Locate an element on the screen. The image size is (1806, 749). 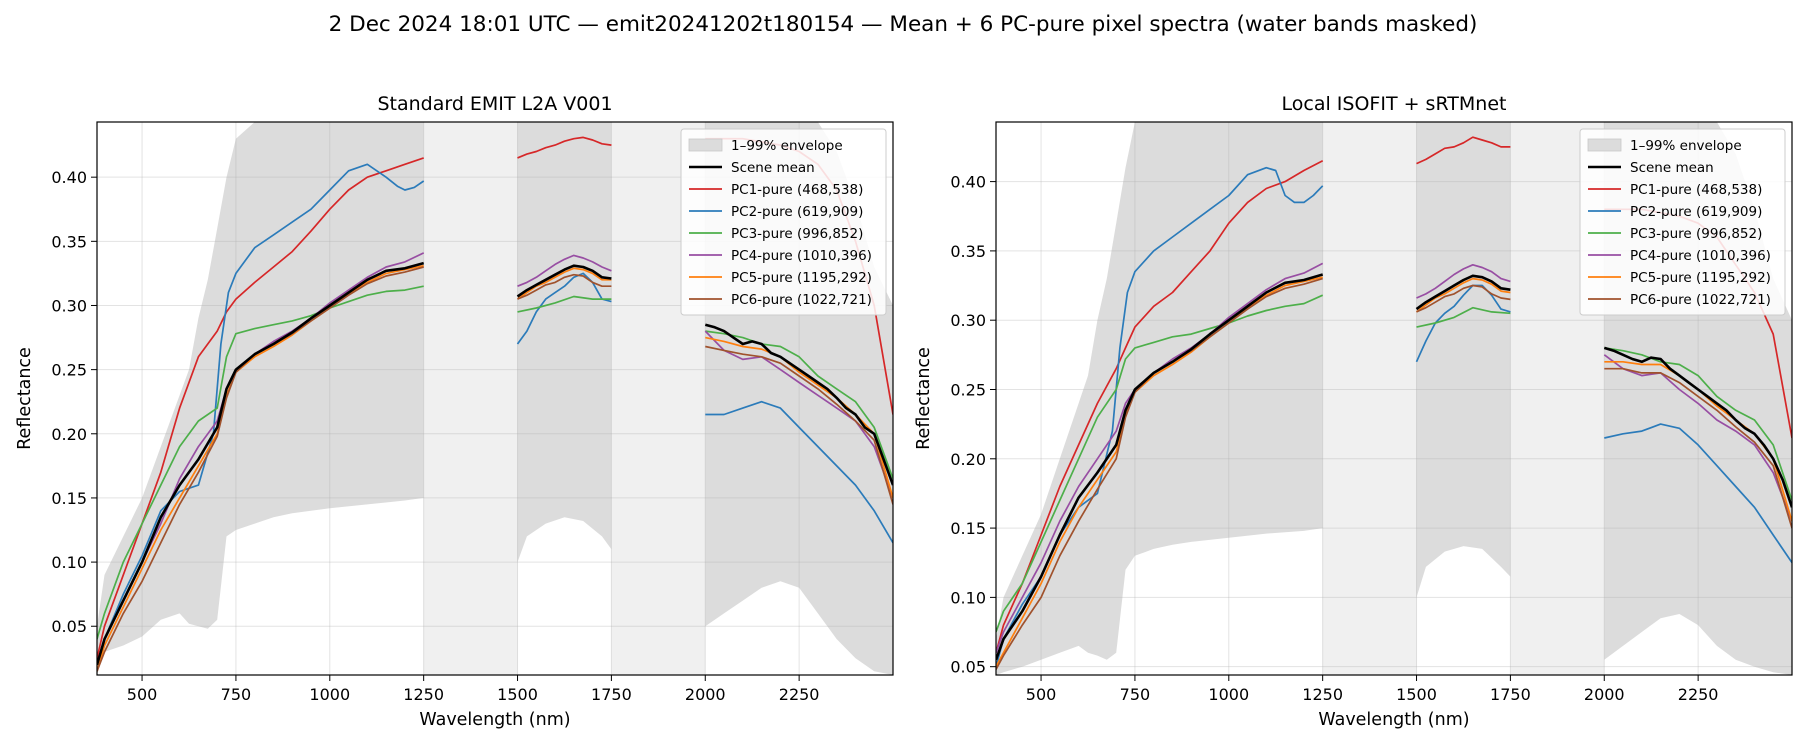
y-tick-label: 0.35 is located at coordinates (968, 251).